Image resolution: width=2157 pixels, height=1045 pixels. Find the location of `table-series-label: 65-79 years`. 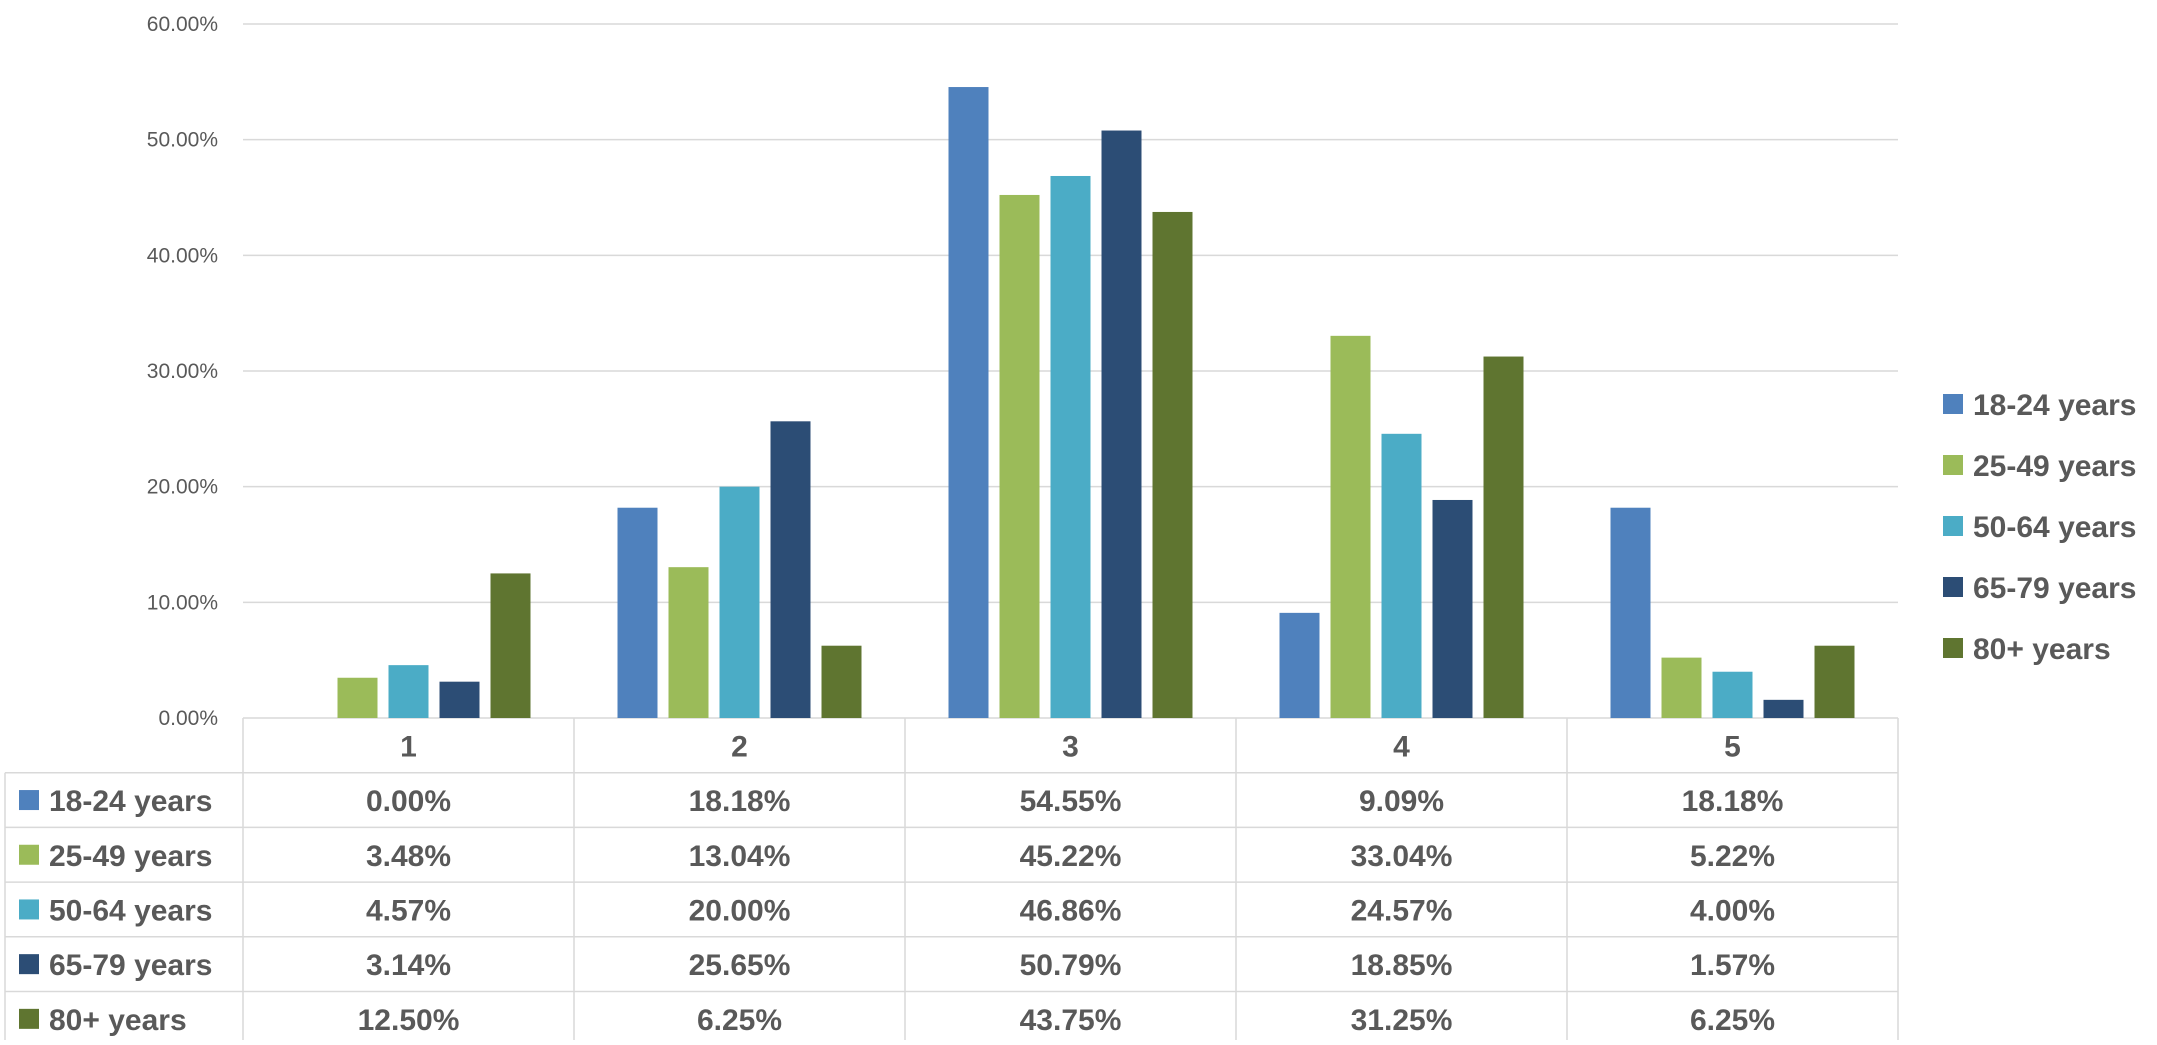

table-series-label: 65-79 years is located at coordinates (130, 965).